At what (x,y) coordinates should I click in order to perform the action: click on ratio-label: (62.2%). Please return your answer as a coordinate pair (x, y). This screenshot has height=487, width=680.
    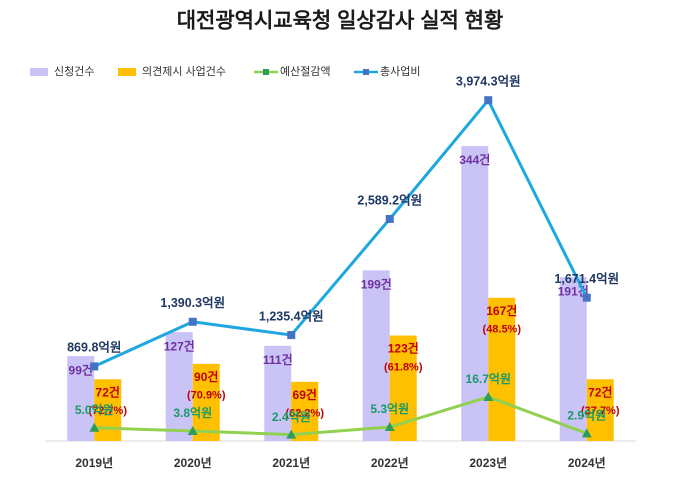
    Looking at the image, I should click on (304, 414).